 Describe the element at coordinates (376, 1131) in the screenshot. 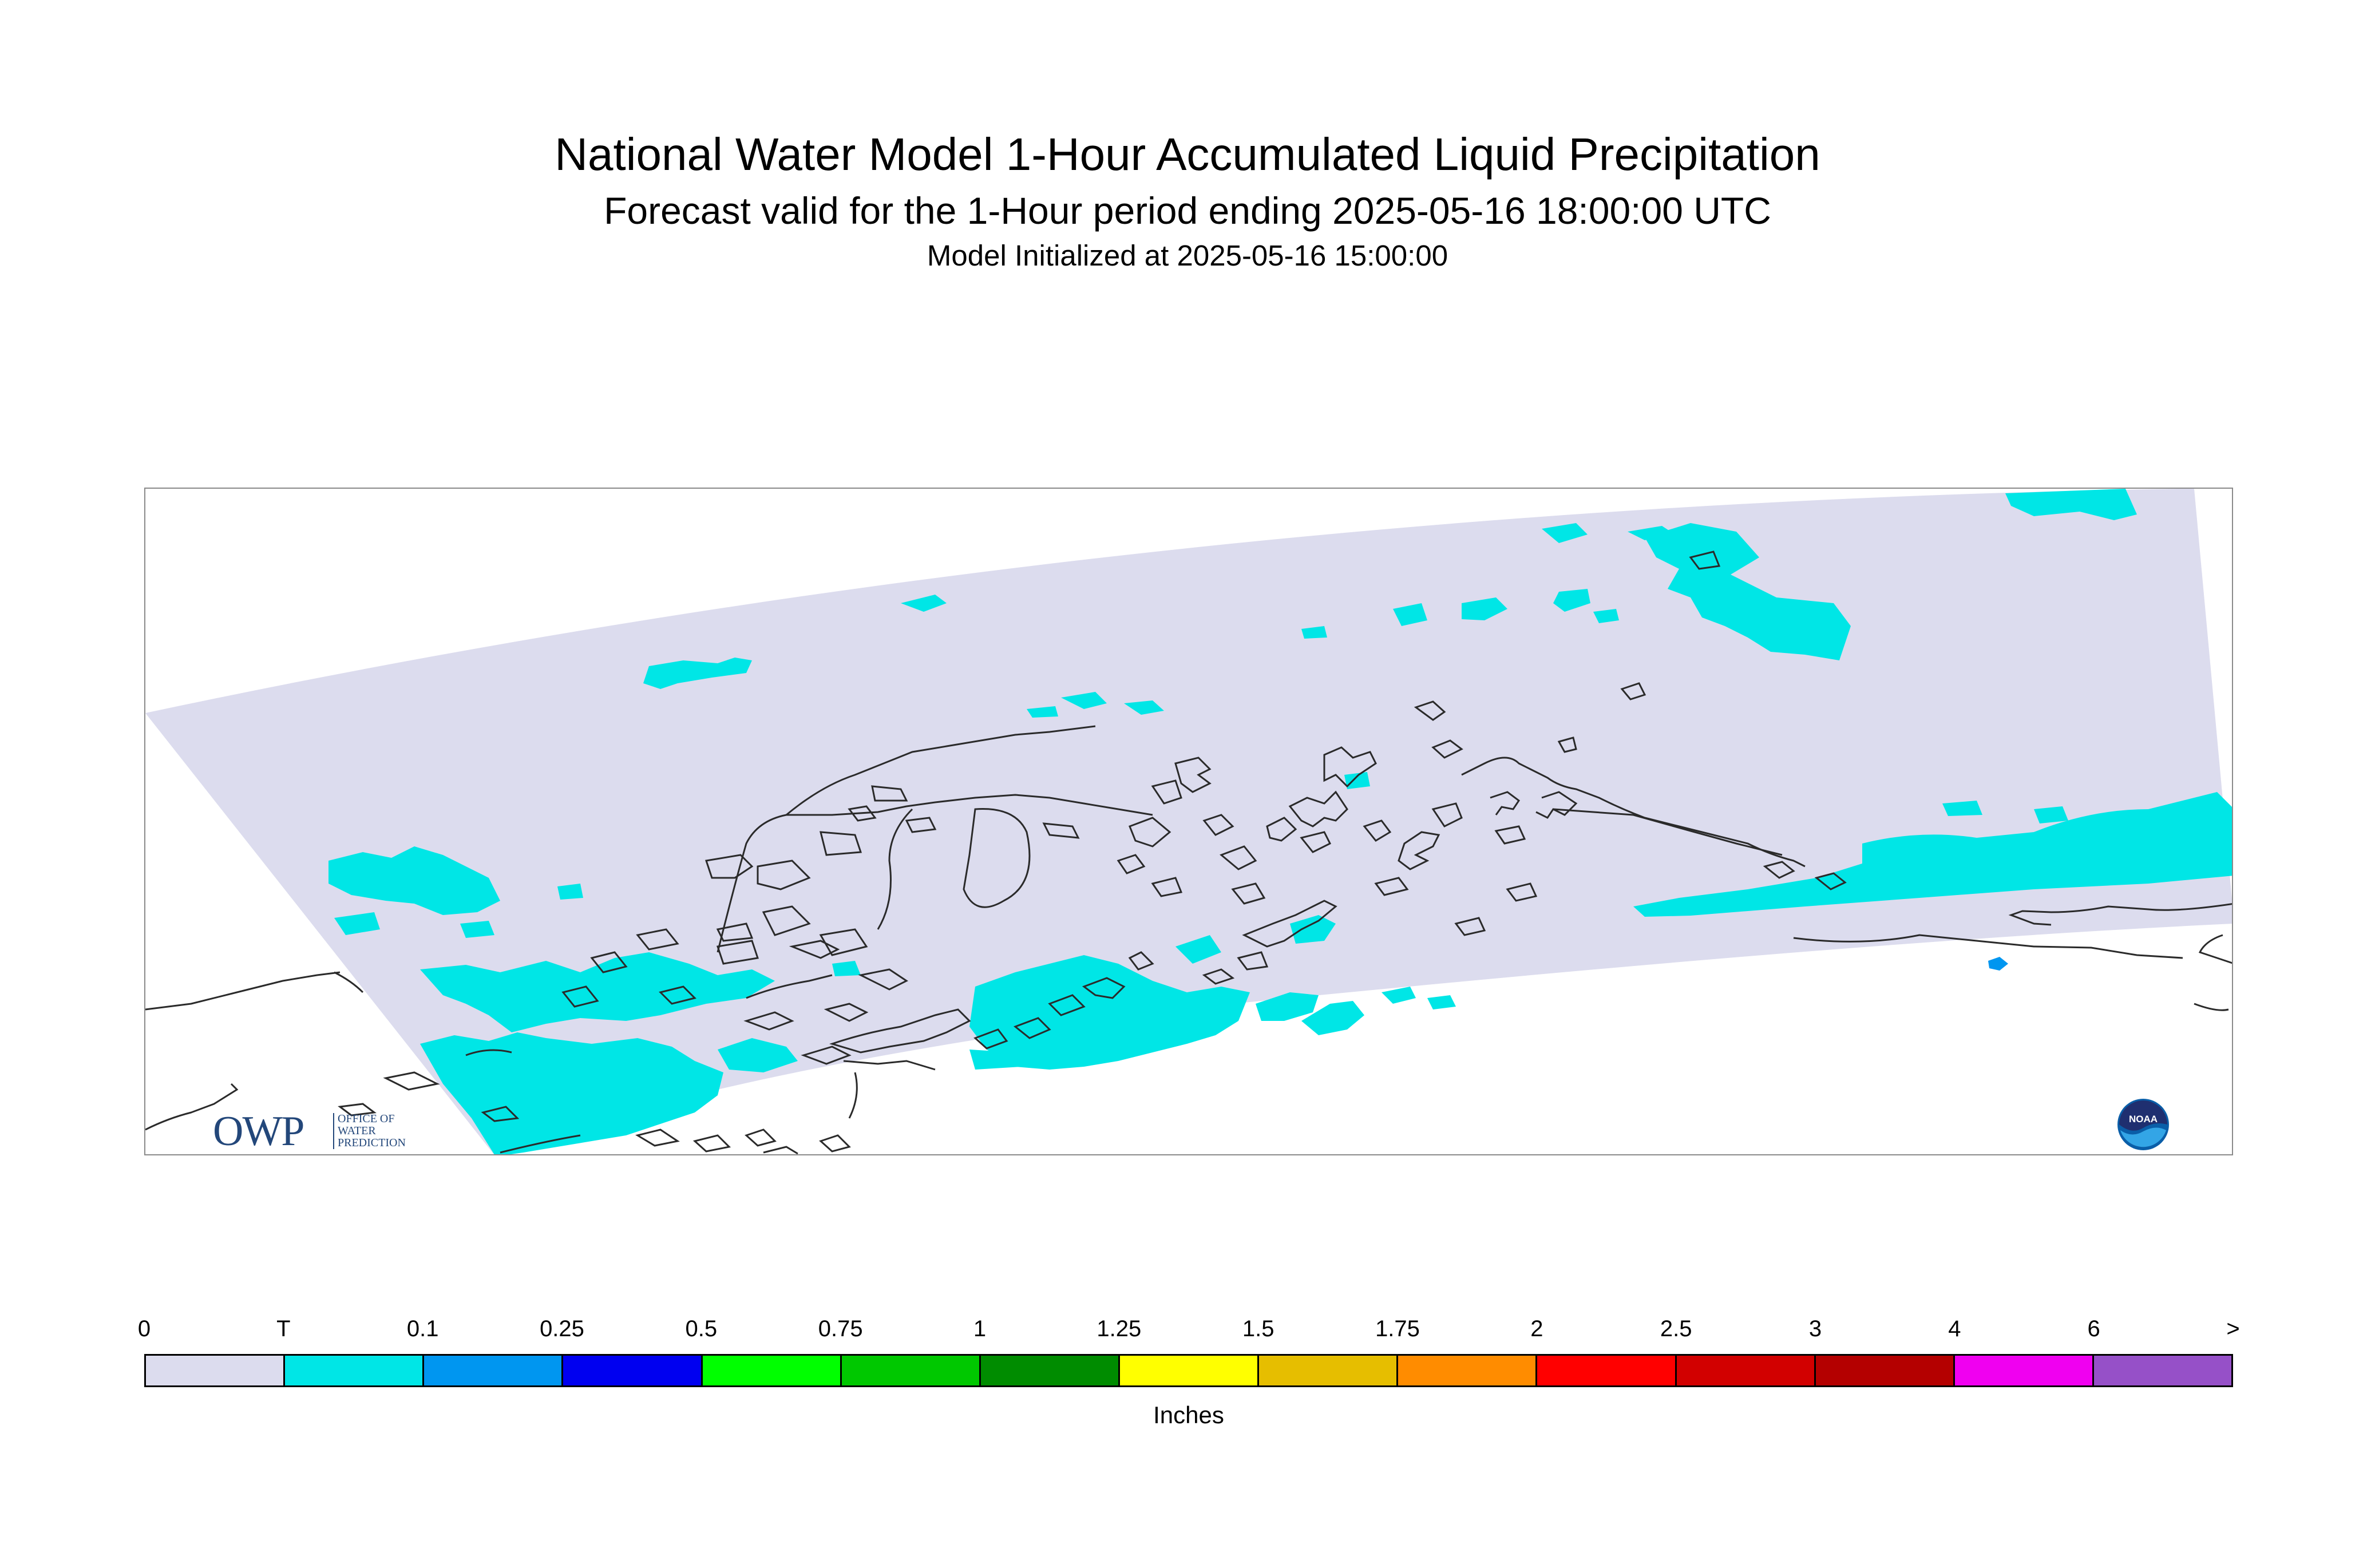

I see `owp-logo-office-text: OFFICE OF WATER PREDICTION` at that location.